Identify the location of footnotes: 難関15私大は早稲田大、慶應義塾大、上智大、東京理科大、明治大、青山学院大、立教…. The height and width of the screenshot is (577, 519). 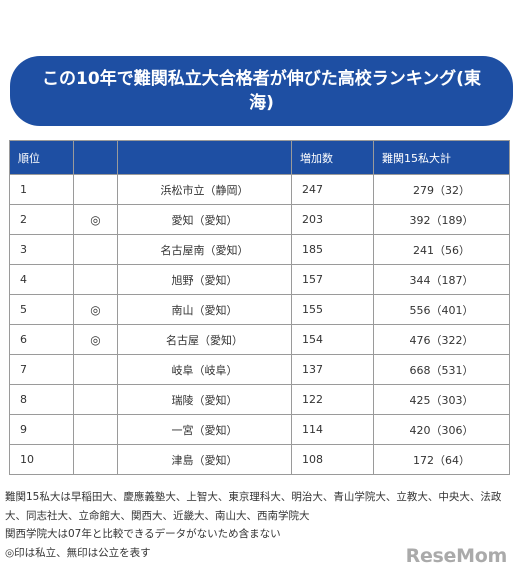
(261, 525).